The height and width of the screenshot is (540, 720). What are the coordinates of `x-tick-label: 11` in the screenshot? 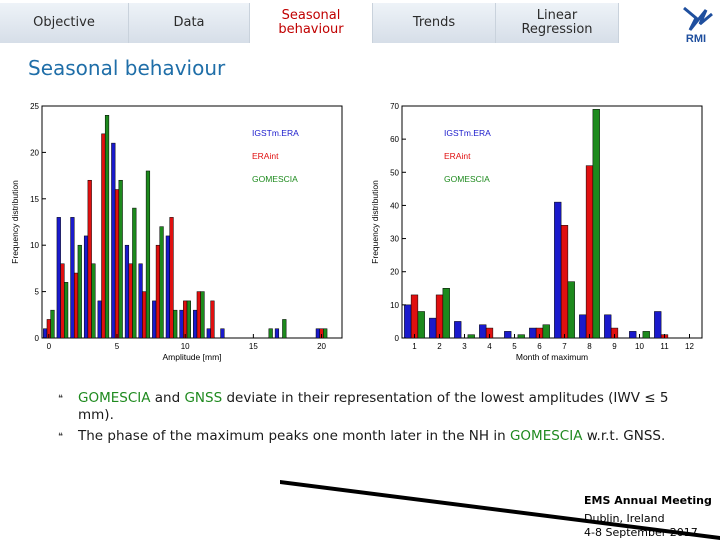 It's located at (664, 346).